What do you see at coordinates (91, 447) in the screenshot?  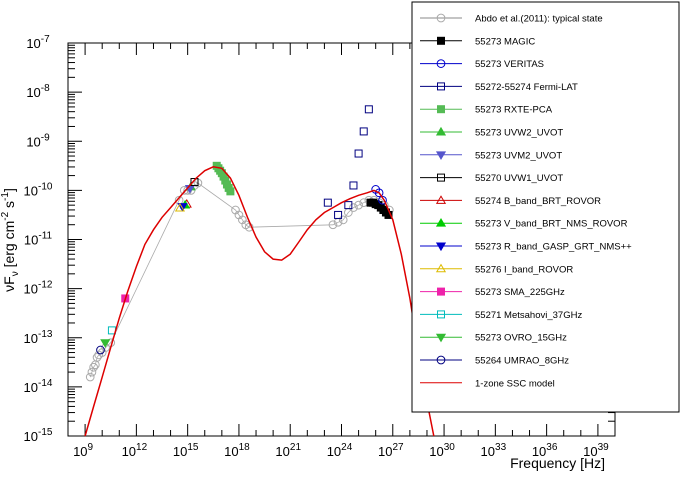 I see `x-tick-exp: 9` at bounding box center [91, 447].